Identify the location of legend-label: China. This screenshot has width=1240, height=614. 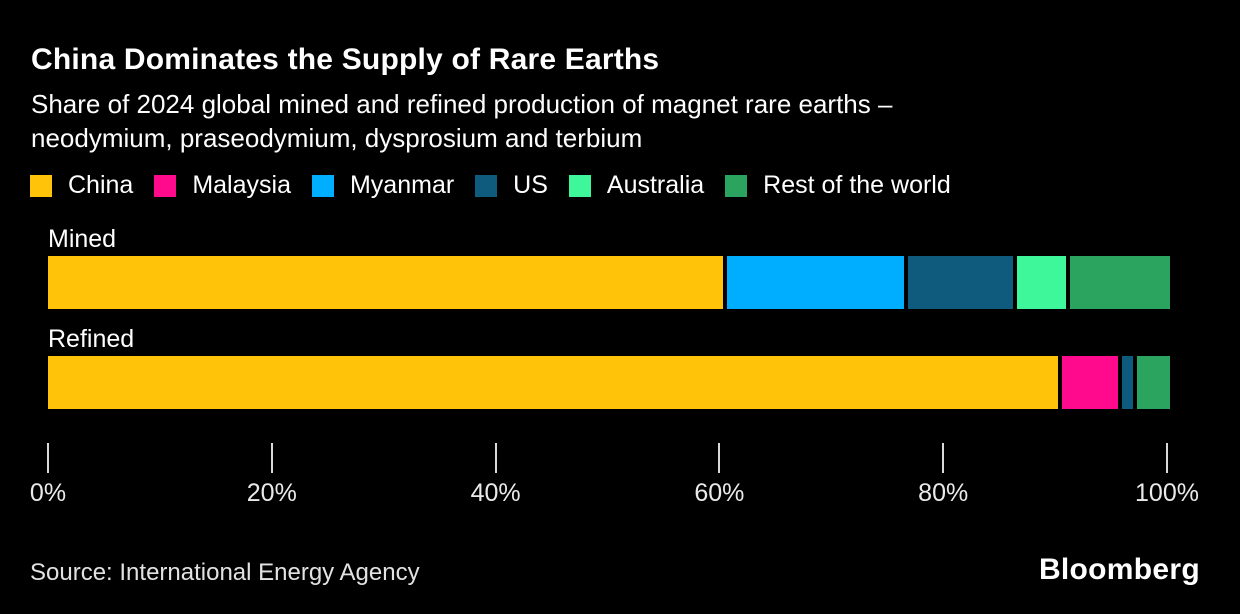
(101, 185).